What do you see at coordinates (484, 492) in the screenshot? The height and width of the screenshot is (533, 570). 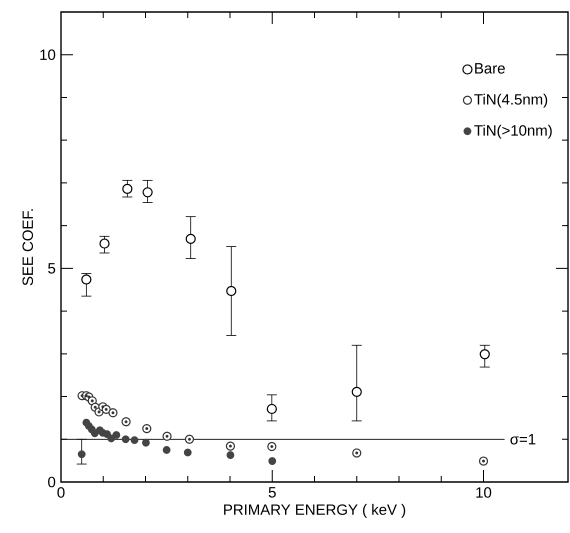 I see `x-tick-label: 10` at bounding box center [484, 492].